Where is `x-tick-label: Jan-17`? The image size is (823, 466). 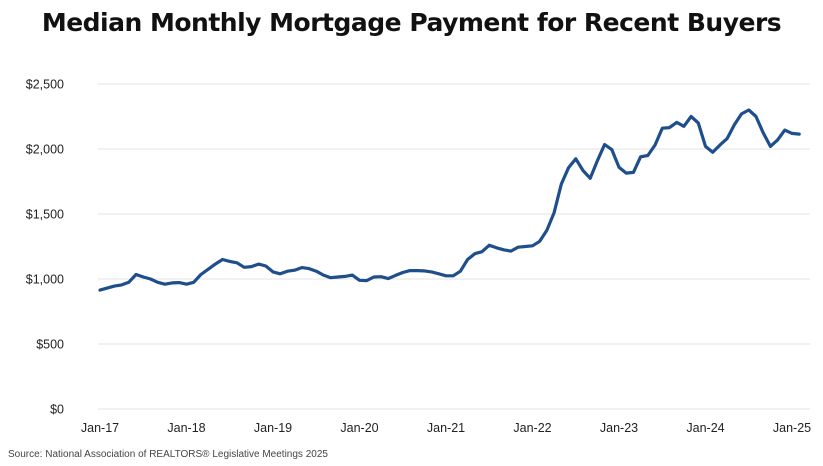 x-tick-label: Jan-17 is located at coordinates (100, 428).